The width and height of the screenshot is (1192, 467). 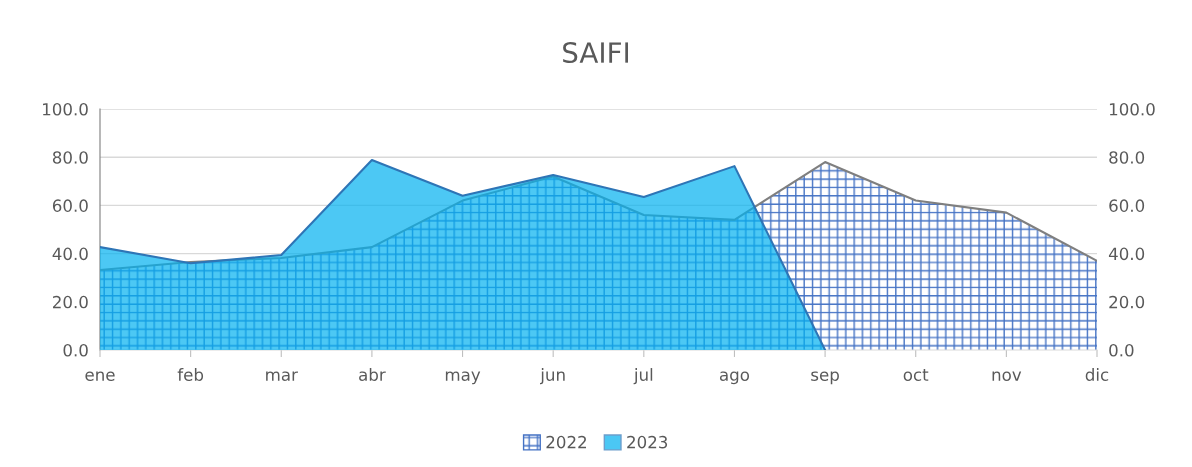 I want to click on legend-label: 2023, so click(x=647, y=442).